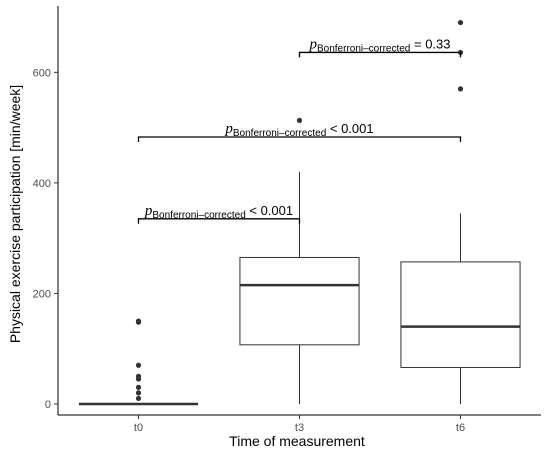  I want to click on x-axis: t0 t3 t6, so click(299, 424).